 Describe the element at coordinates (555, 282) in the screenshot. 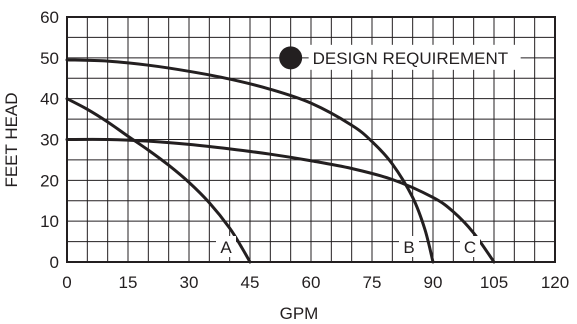

I see `x-tick-label: 120` at that location.